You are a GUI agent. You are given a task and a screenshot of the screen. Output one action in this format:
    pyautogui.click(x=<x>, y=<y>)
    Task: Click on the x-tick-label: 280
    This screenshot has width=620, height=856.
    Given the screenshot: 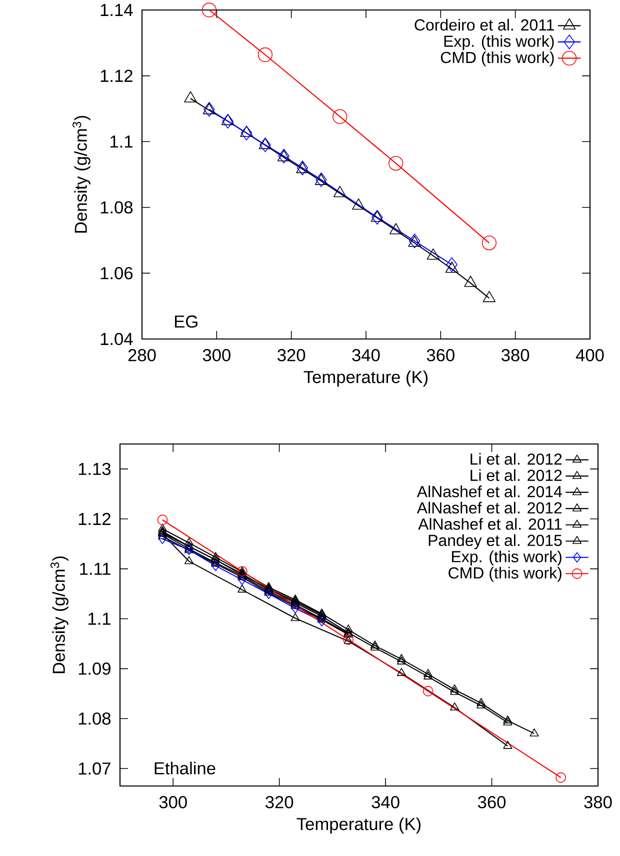 What is the action you would take?
    pyautogui.click(x=142, y=355)
    